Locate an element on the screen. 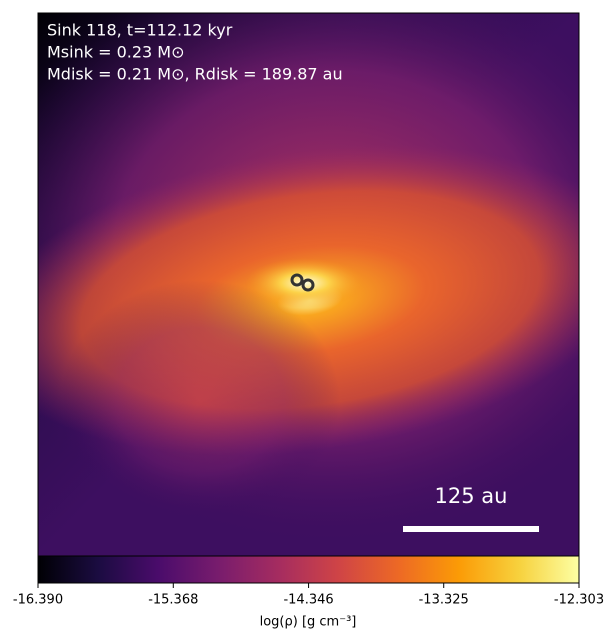 This screenshot has height=644, width=615. colorbar-tick-label: -14.346 is located at coordinates (308, 600).